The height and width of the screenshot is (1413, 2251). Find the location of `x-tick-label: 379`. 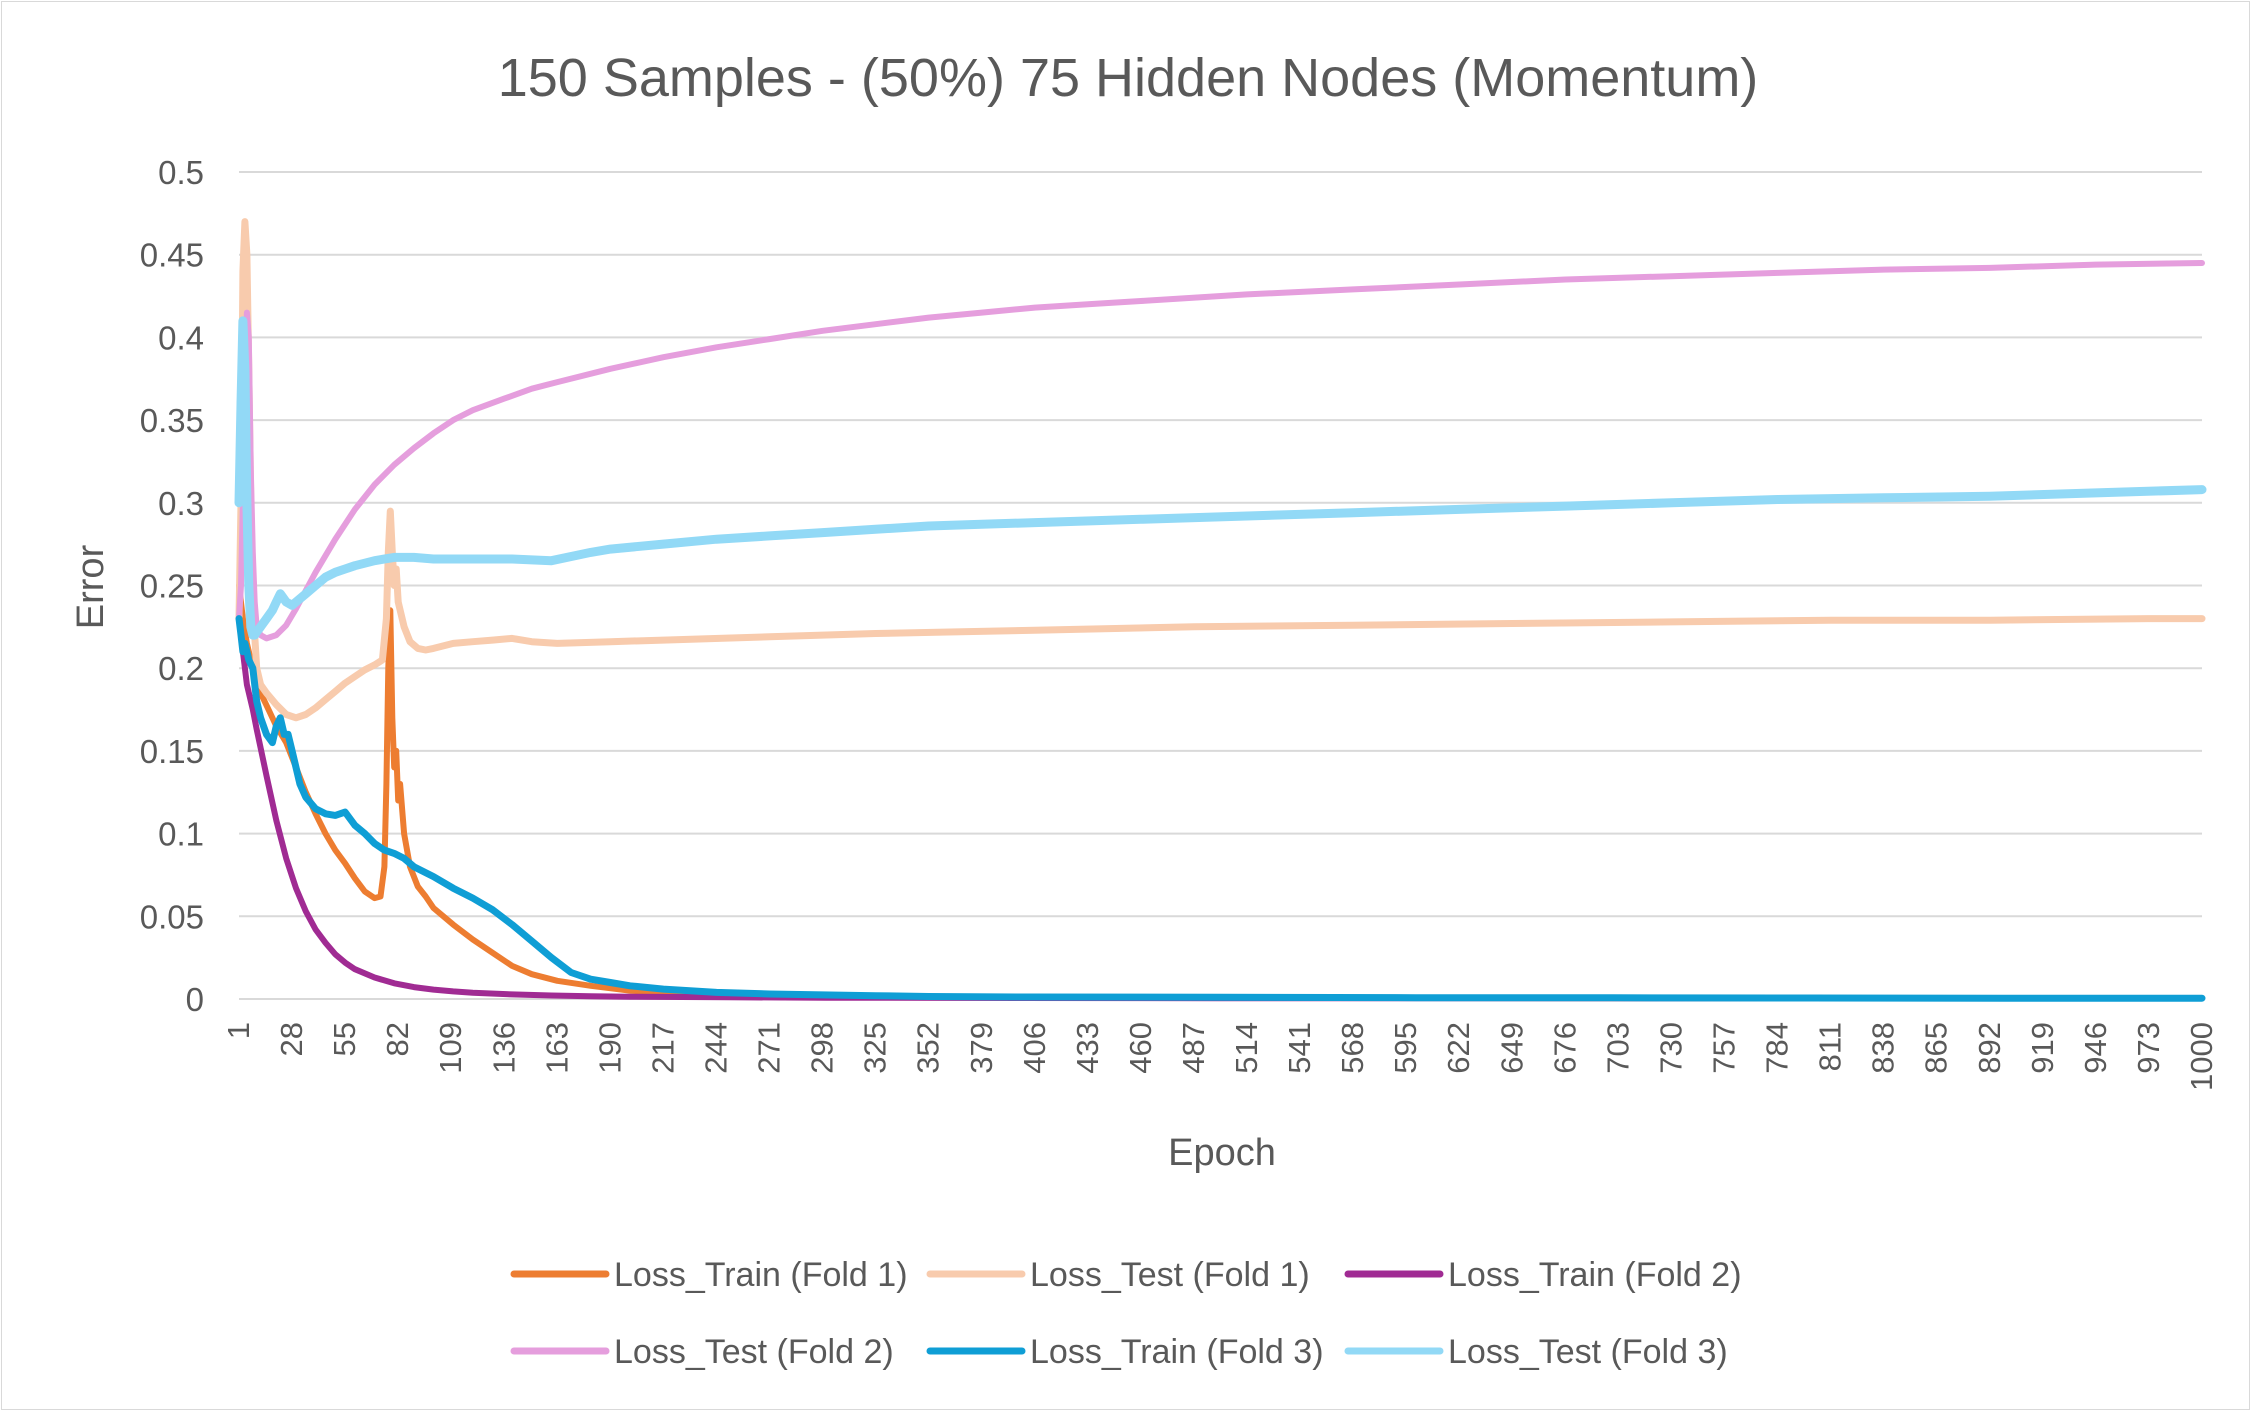

x-tick-label: 379 is located at coordinates (981, 1048).